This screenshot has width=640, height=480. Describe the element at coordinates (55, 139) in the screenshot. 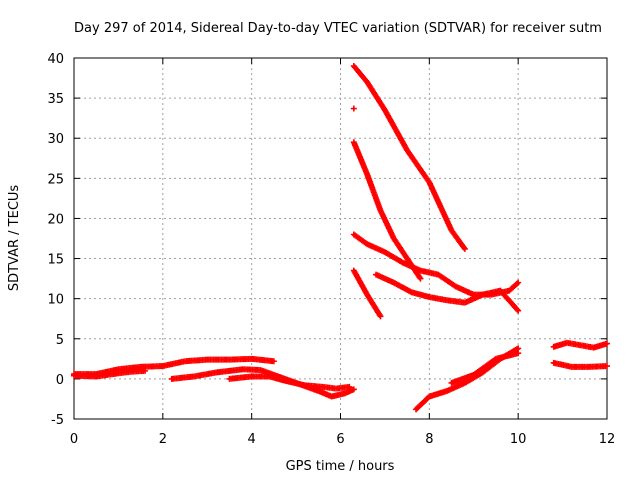

I see `y-tick-label: 30` at that location.